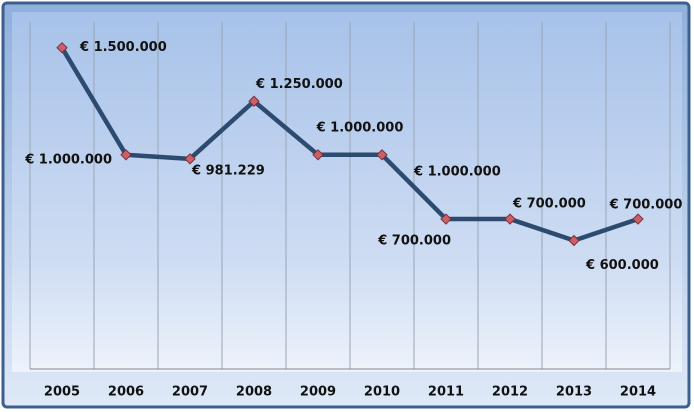  What do you see at coordinates (228, 170) in the screenshot?
I see `data-label: € 981.229` at bounding box center [228, 170].